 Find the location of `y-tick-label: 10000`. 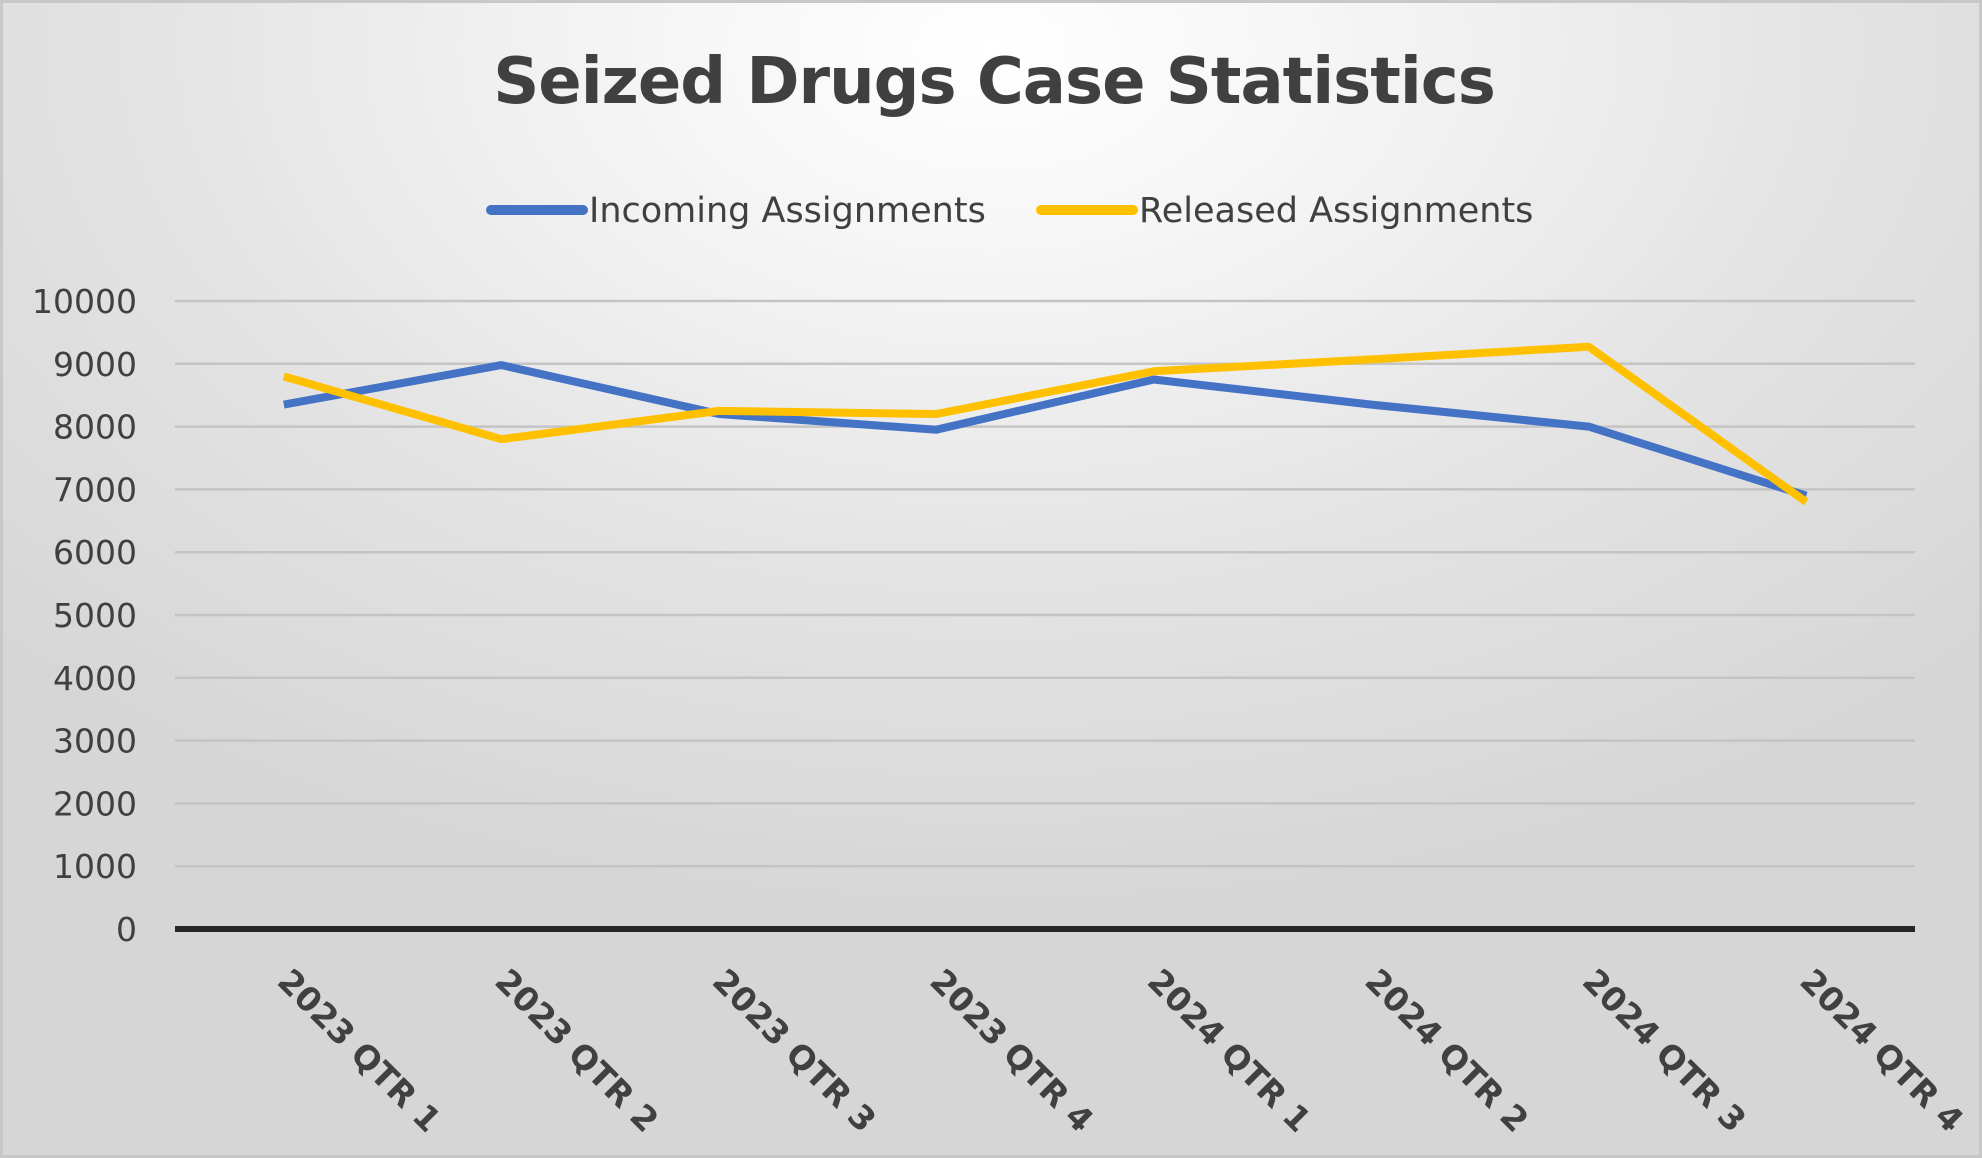

y-tick-label: 10000 is located at coordinates (84, 301).